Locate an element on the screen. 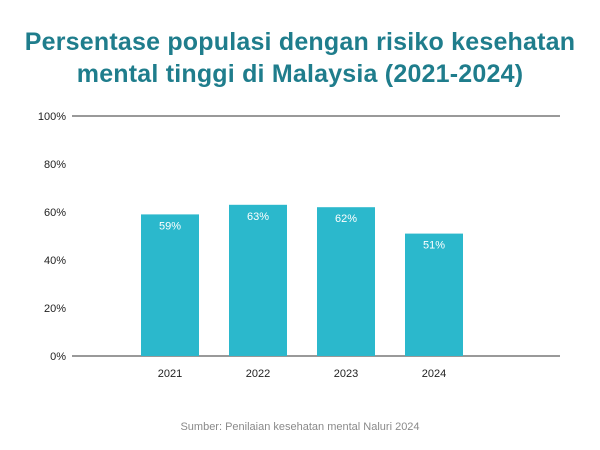 This screenshot has width=600, height=450. y-tick-label: 0% is located at coordinates (58, 357).